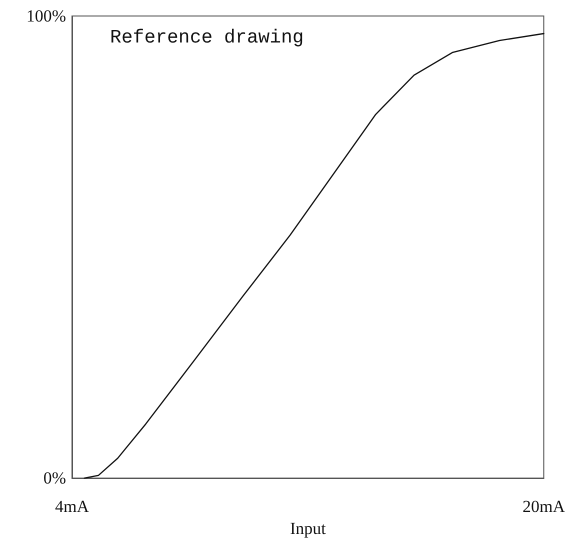 This screenshot has height=542, width=568. What do you see at coordinates (544, 506) in the screenshot?
I see `x-tick-label: 20mA` at bounding box center [544, 506].